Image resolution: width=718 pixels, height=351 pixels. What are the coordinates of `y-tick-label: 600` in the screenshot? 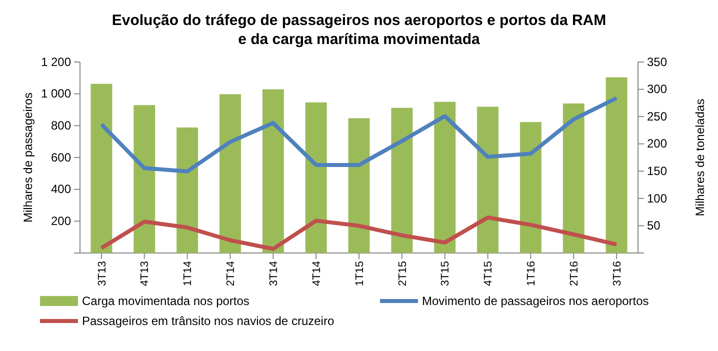 It's located at (61, 157).